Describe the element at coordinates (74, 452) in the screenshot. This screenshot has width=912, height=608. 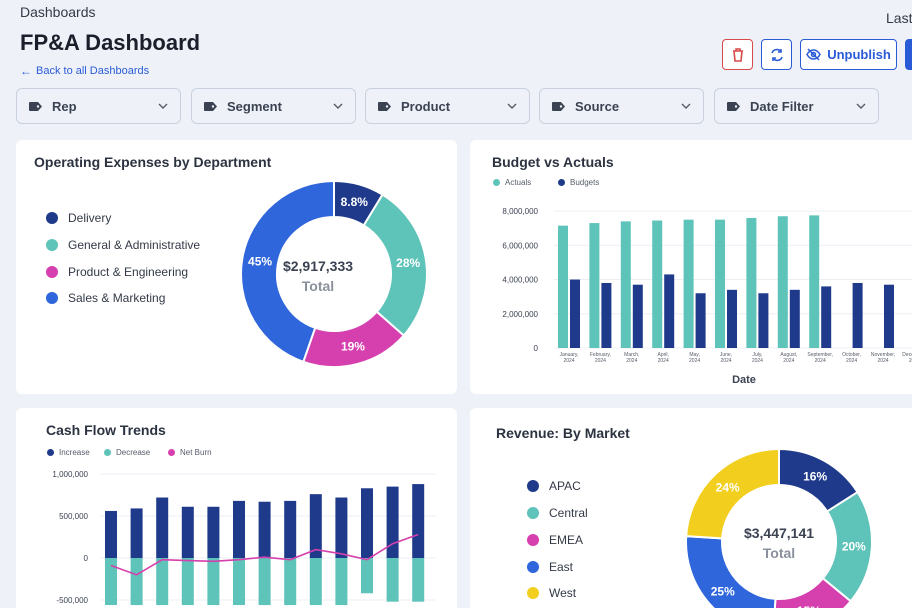
I see `legend-label: Increase` at that location.